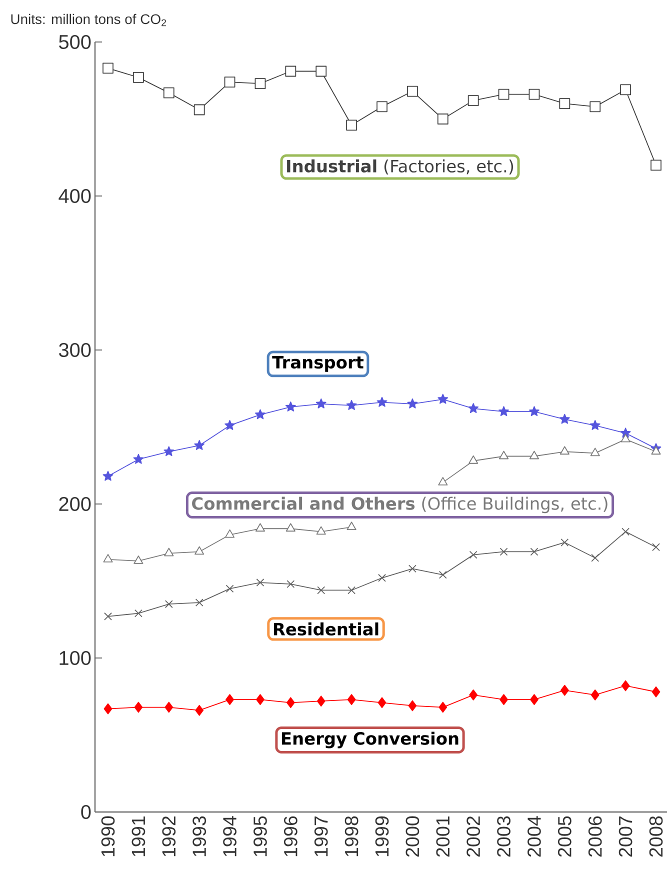  I want to click on x-tick-label: 1995, so click(260, 836).